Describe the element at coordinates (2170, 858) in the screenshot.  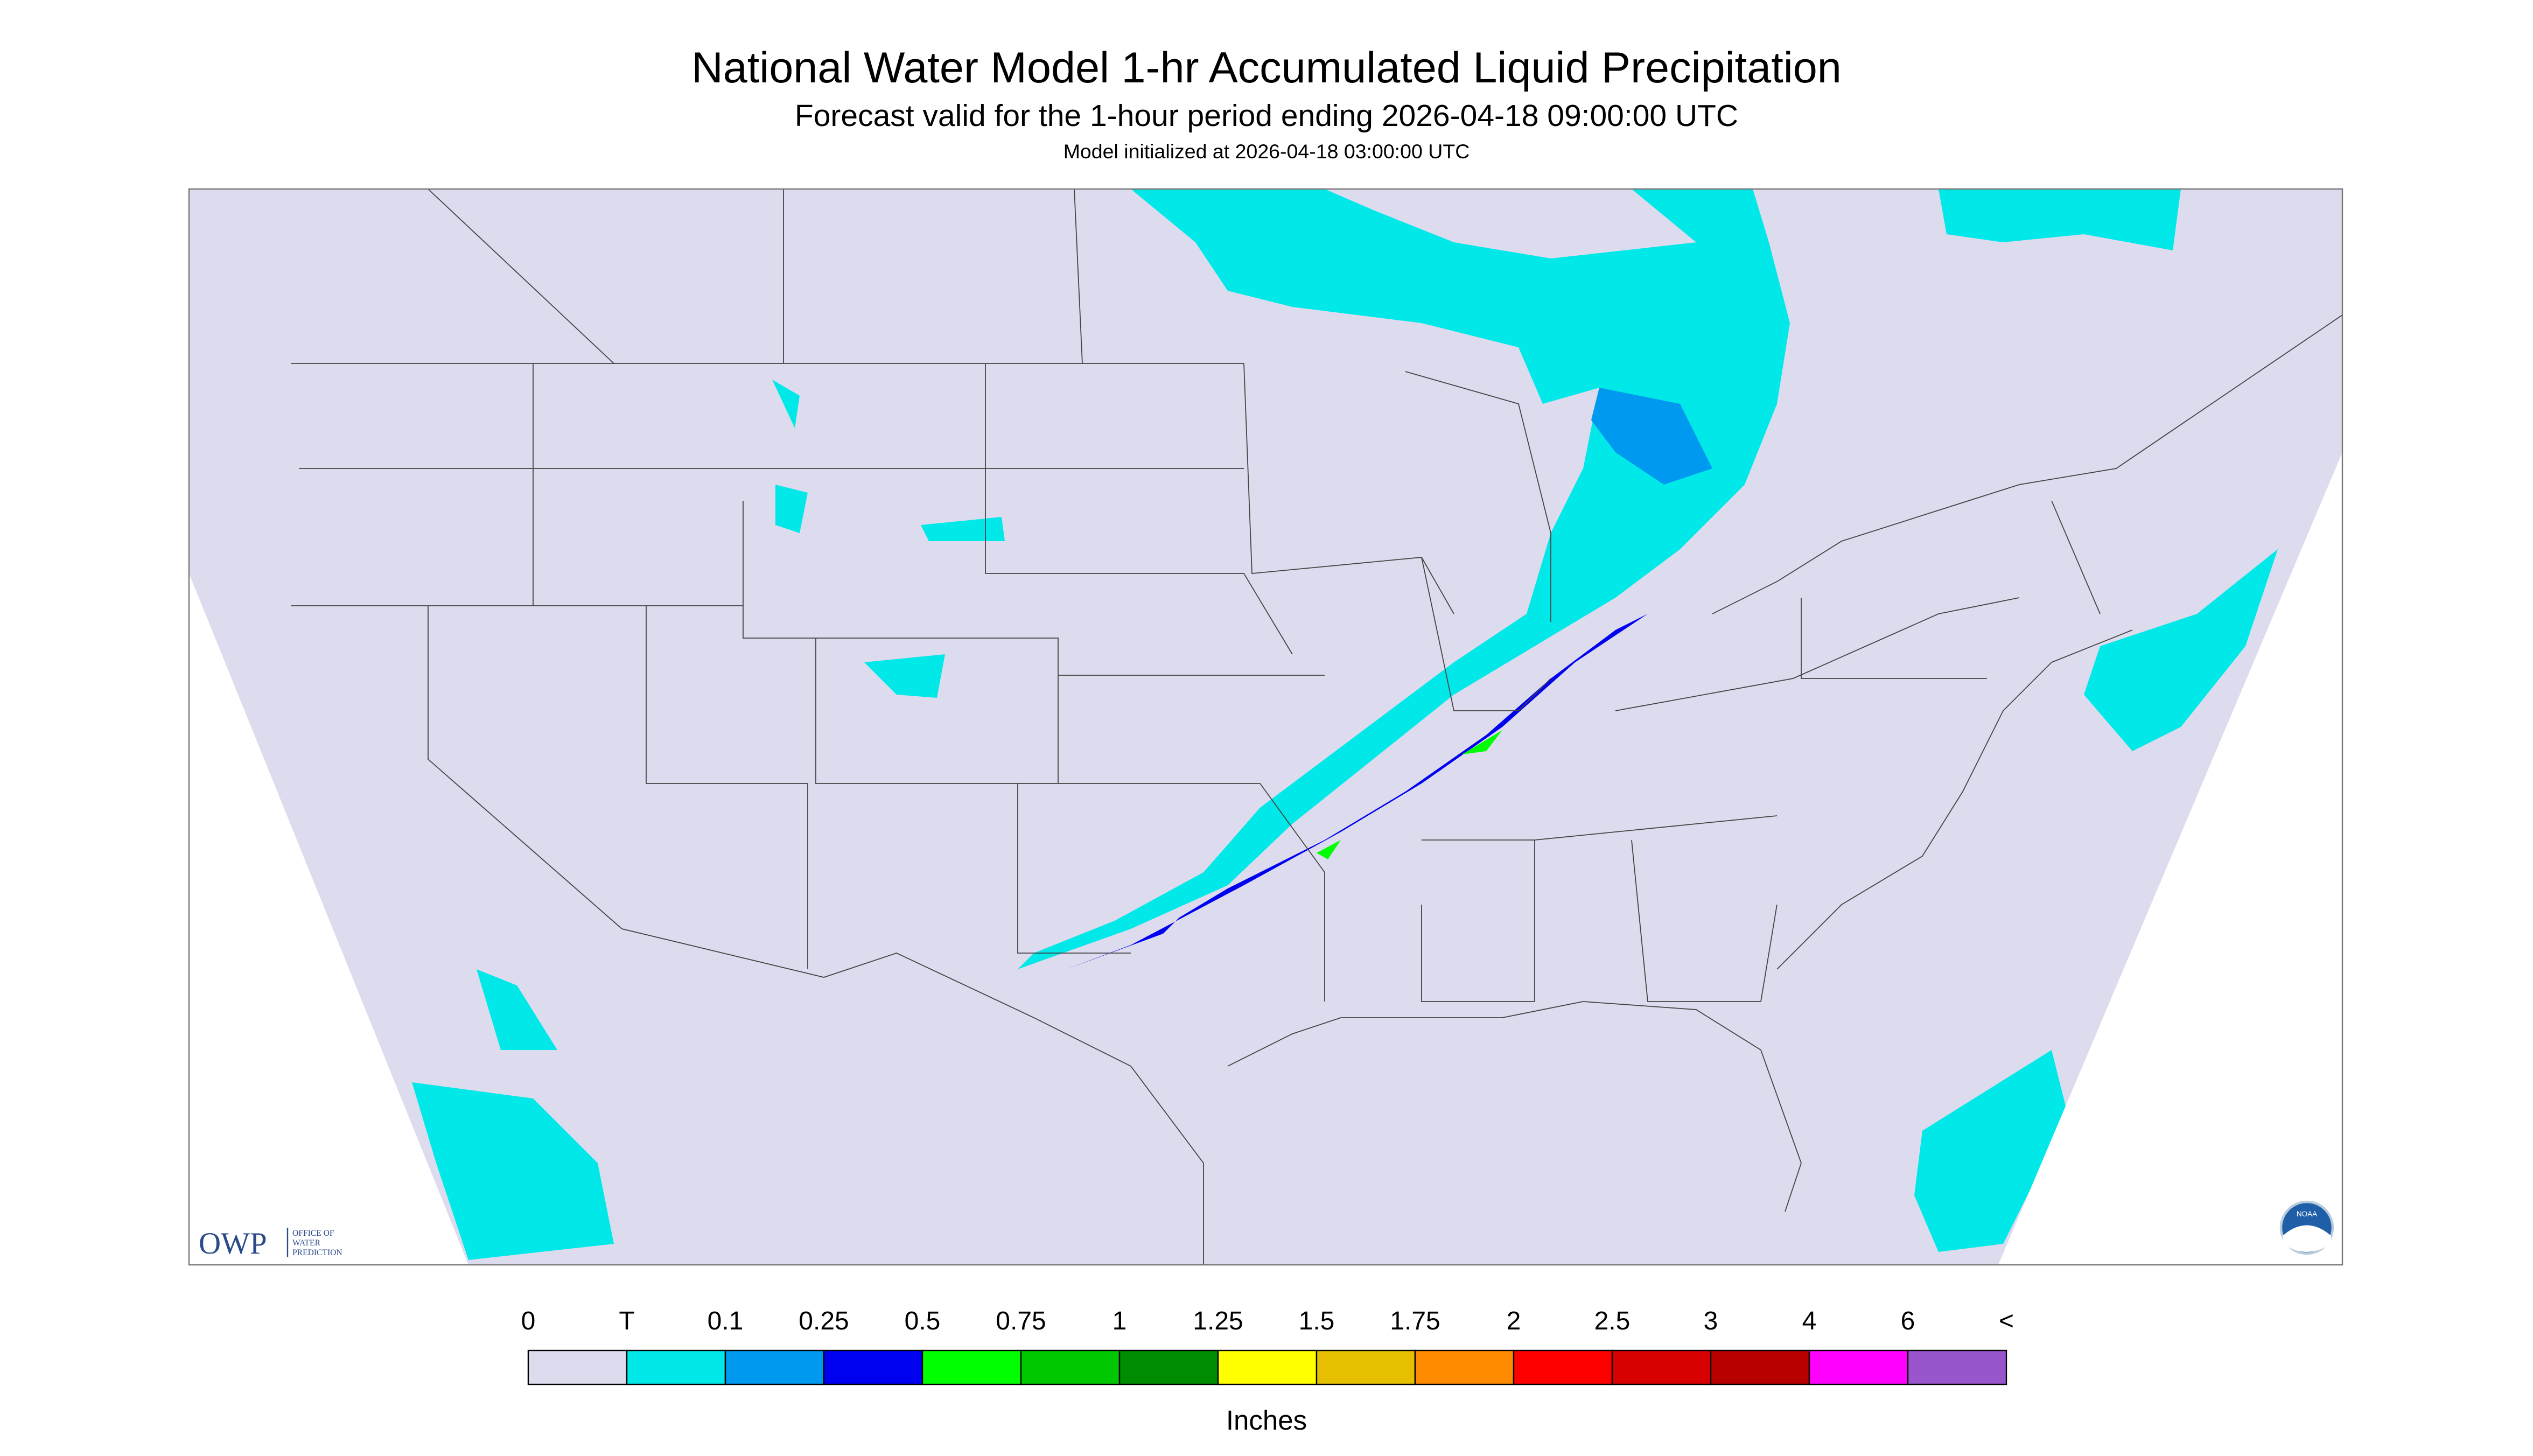
I see `outside-right` at that location.